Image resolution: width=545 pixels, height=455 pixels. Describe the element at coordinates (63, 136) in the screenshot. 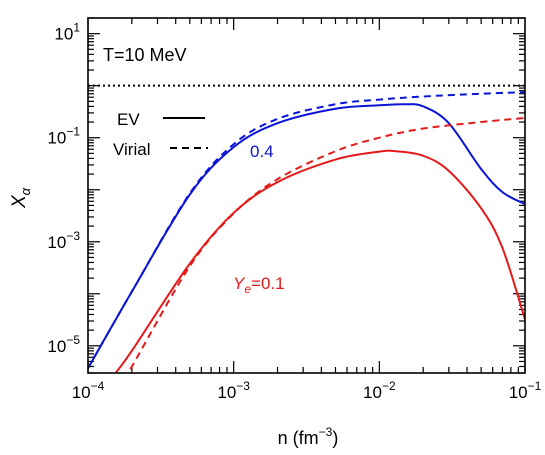

I see `y-tick-label: 10⁻¹` at that location.